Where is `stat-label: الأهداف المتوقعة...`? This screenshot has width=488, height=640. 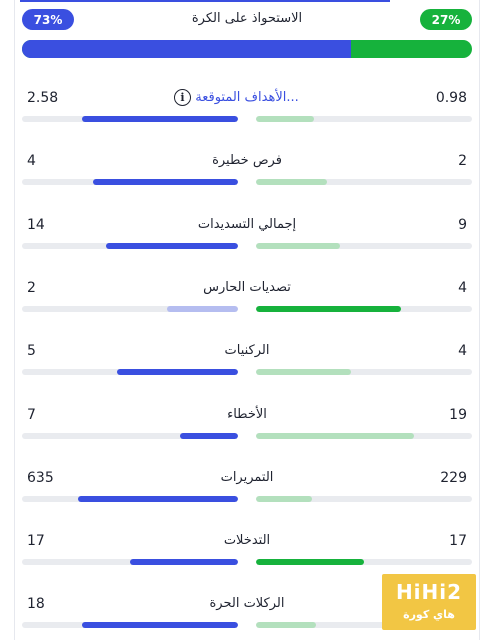 stat-label: الأهداف المتوقعة... is located at coordinates (247, 97).